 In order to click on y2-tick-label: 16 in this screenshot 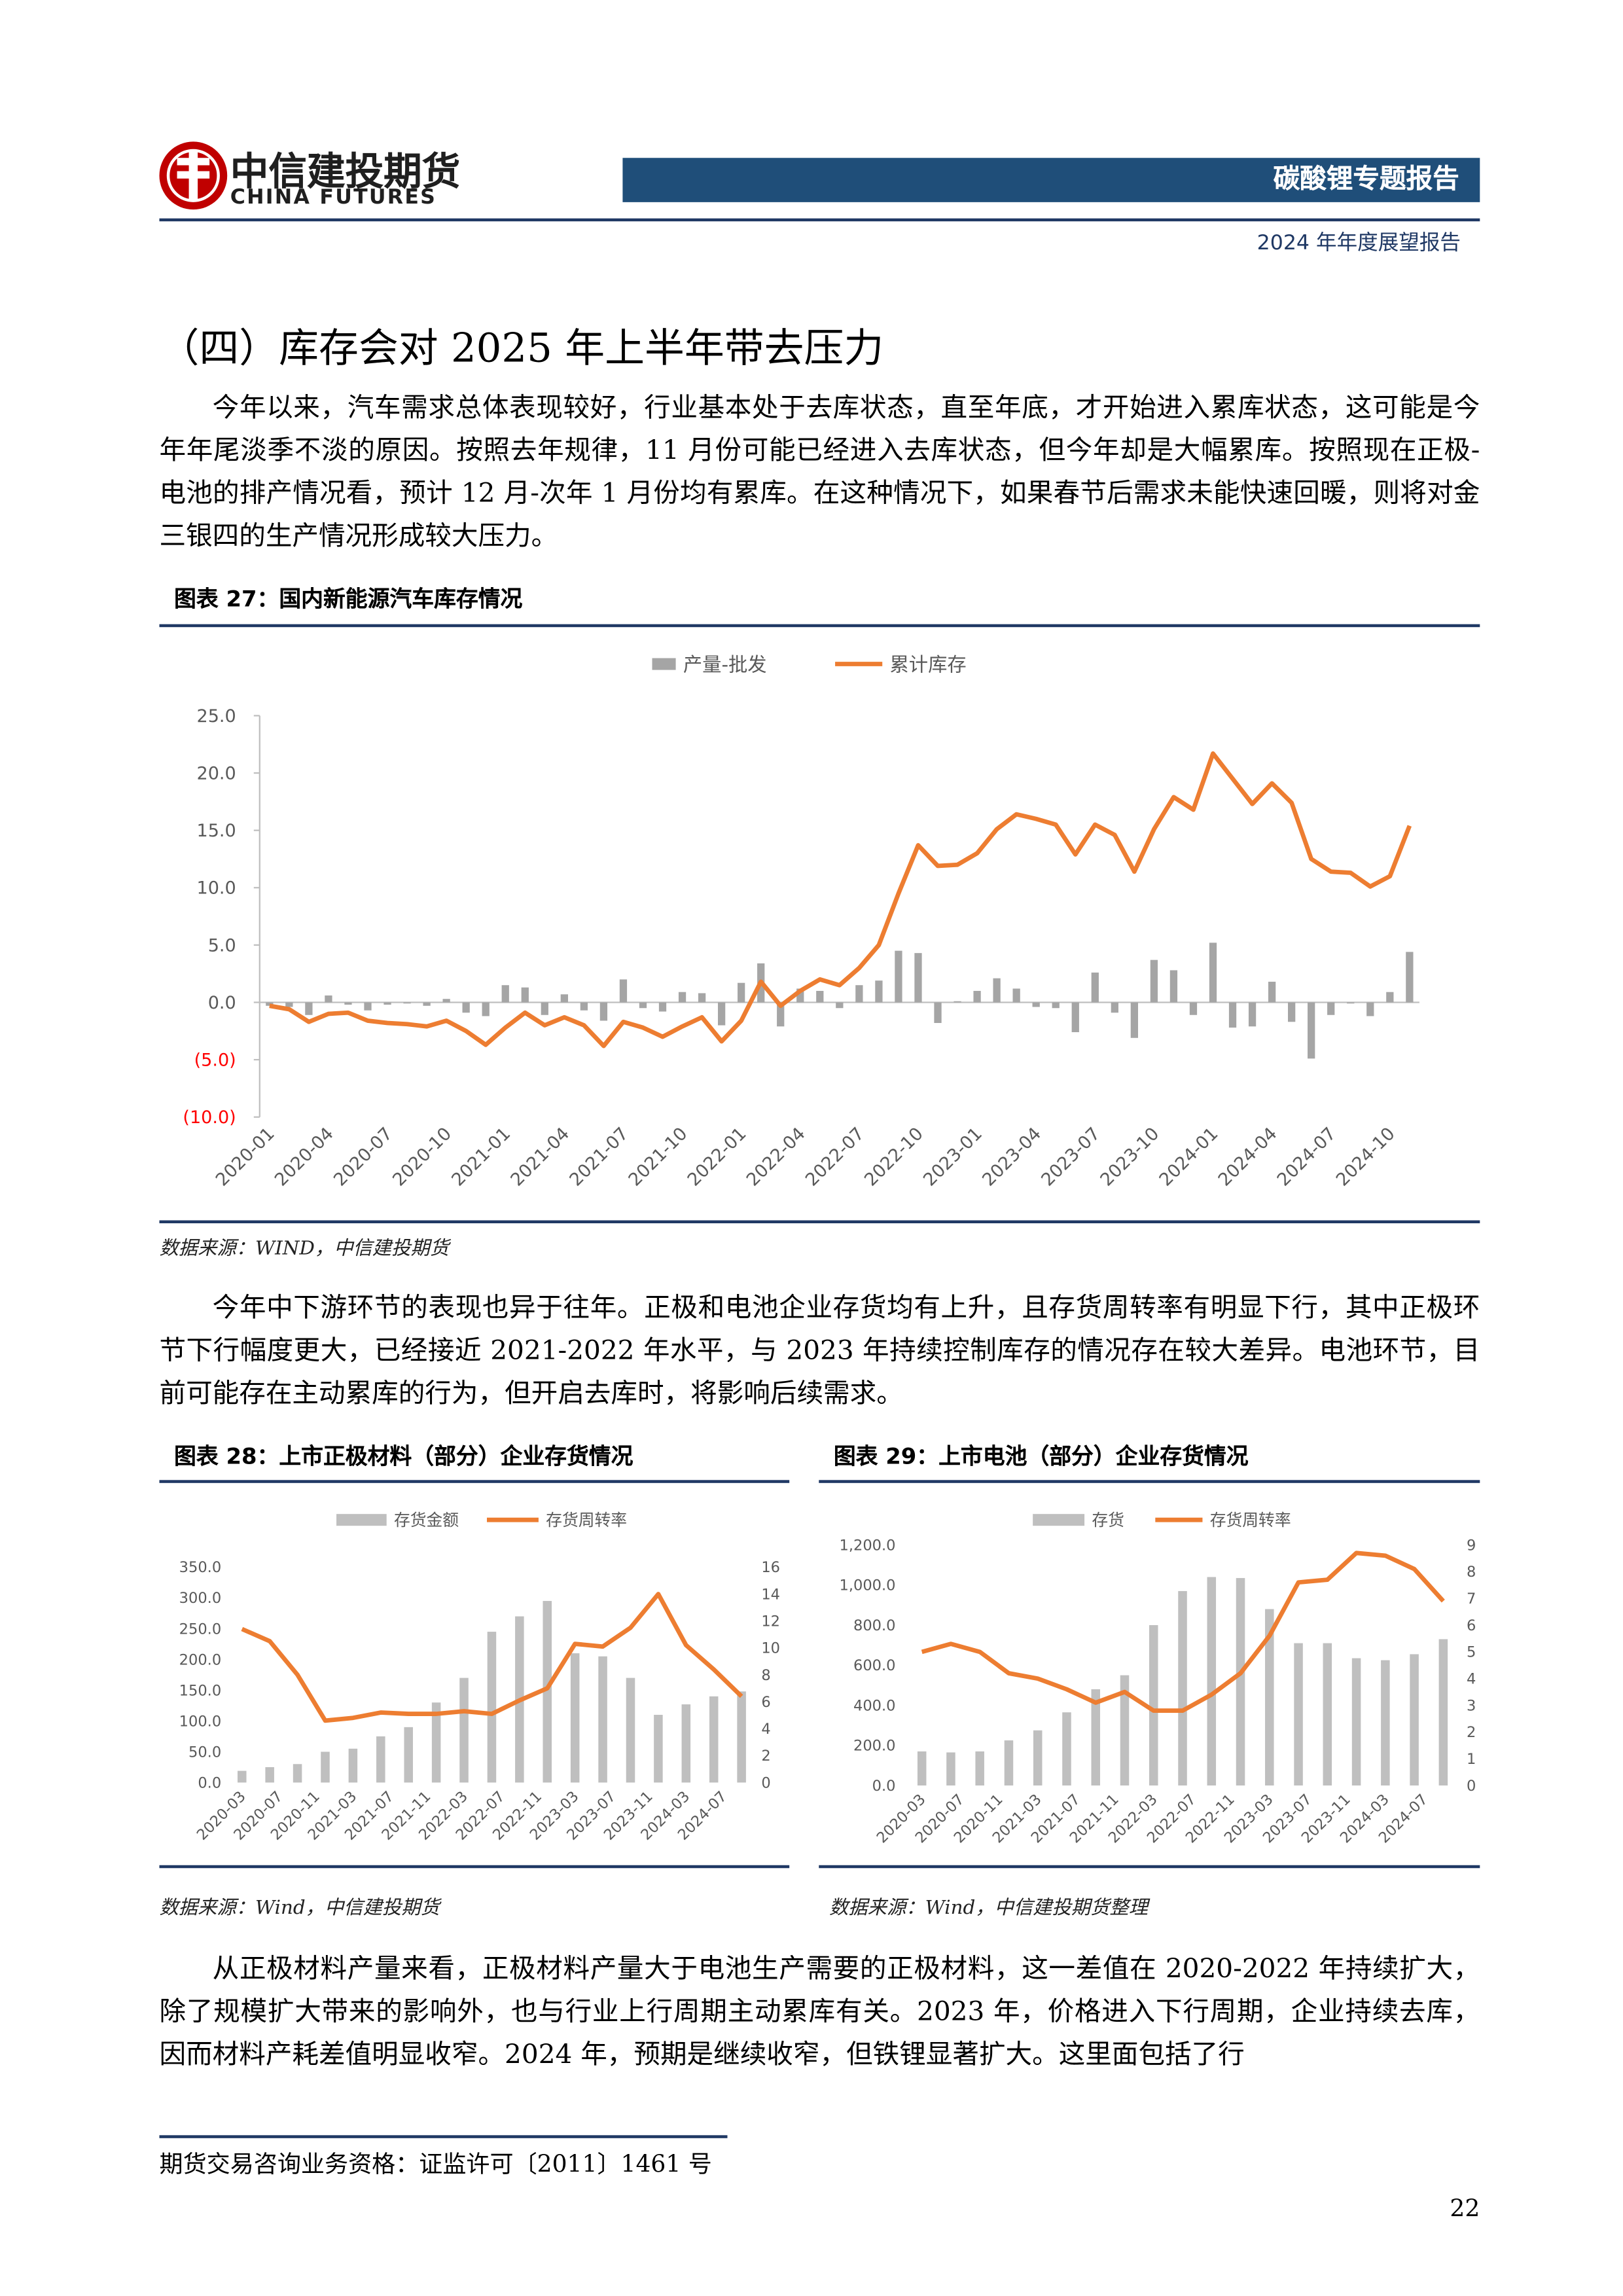, I will do `click(771, 1568)`.